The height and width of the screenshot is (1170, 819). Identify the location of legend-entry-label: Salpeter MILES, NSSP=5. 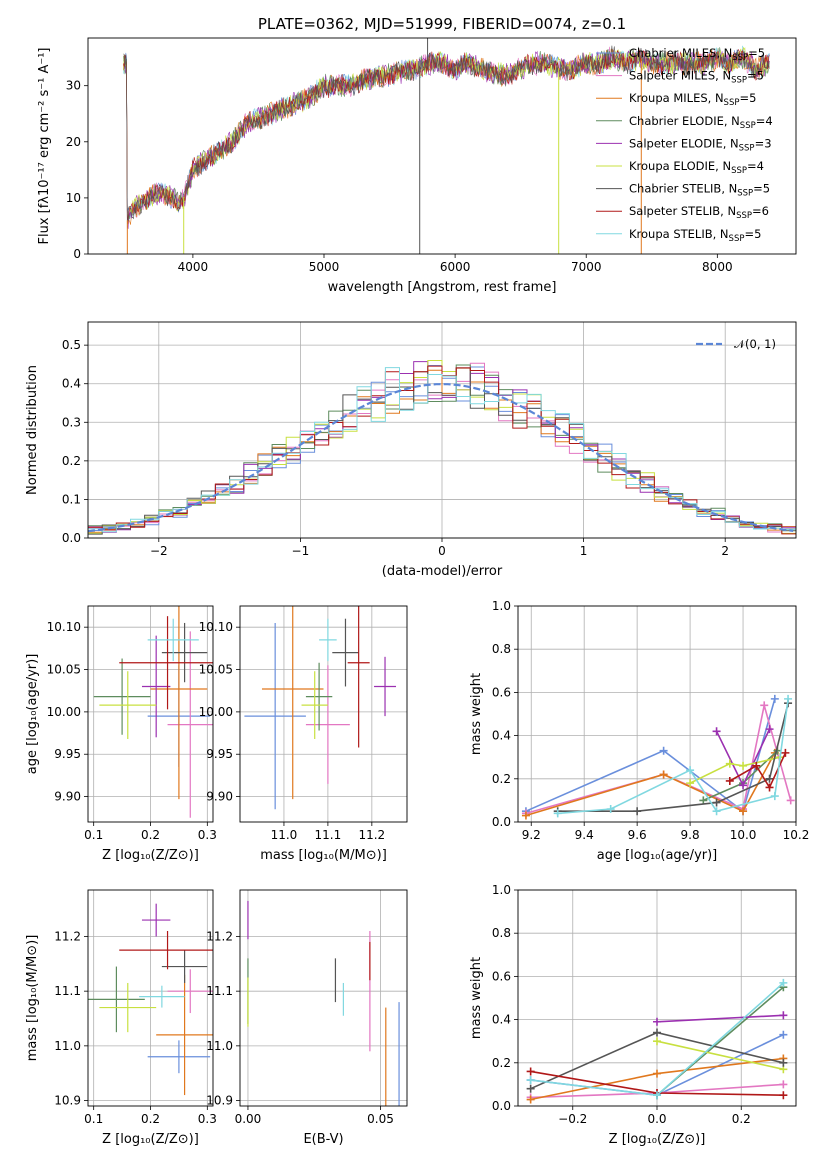
(696, 77).